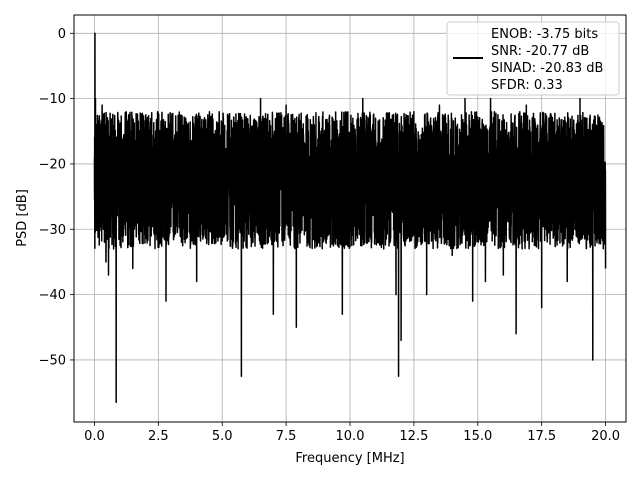  What do you see at coordinates (158, 436) in the screenshot?
I see `x-tick-label: 2.5` at bounding box center [158, 436].